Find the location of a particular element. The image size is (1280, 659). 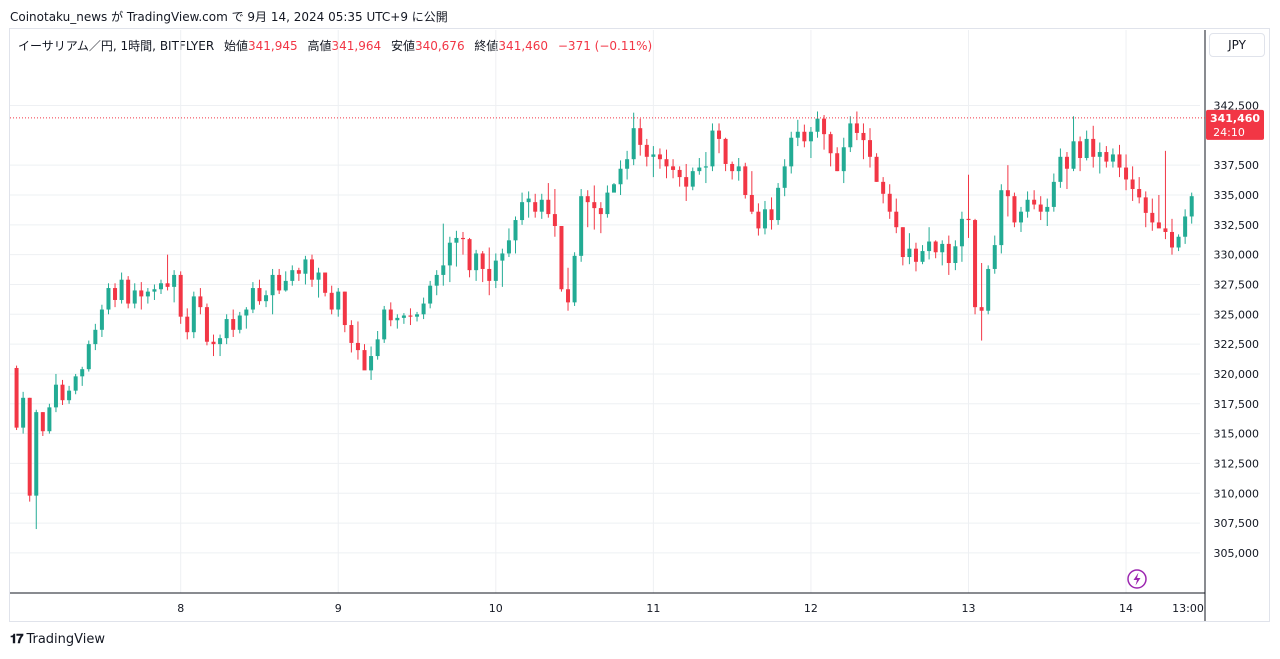

symbol-title: イーサリアム／円, 1時間, BITFLYER is located at coordinates (116, 46).